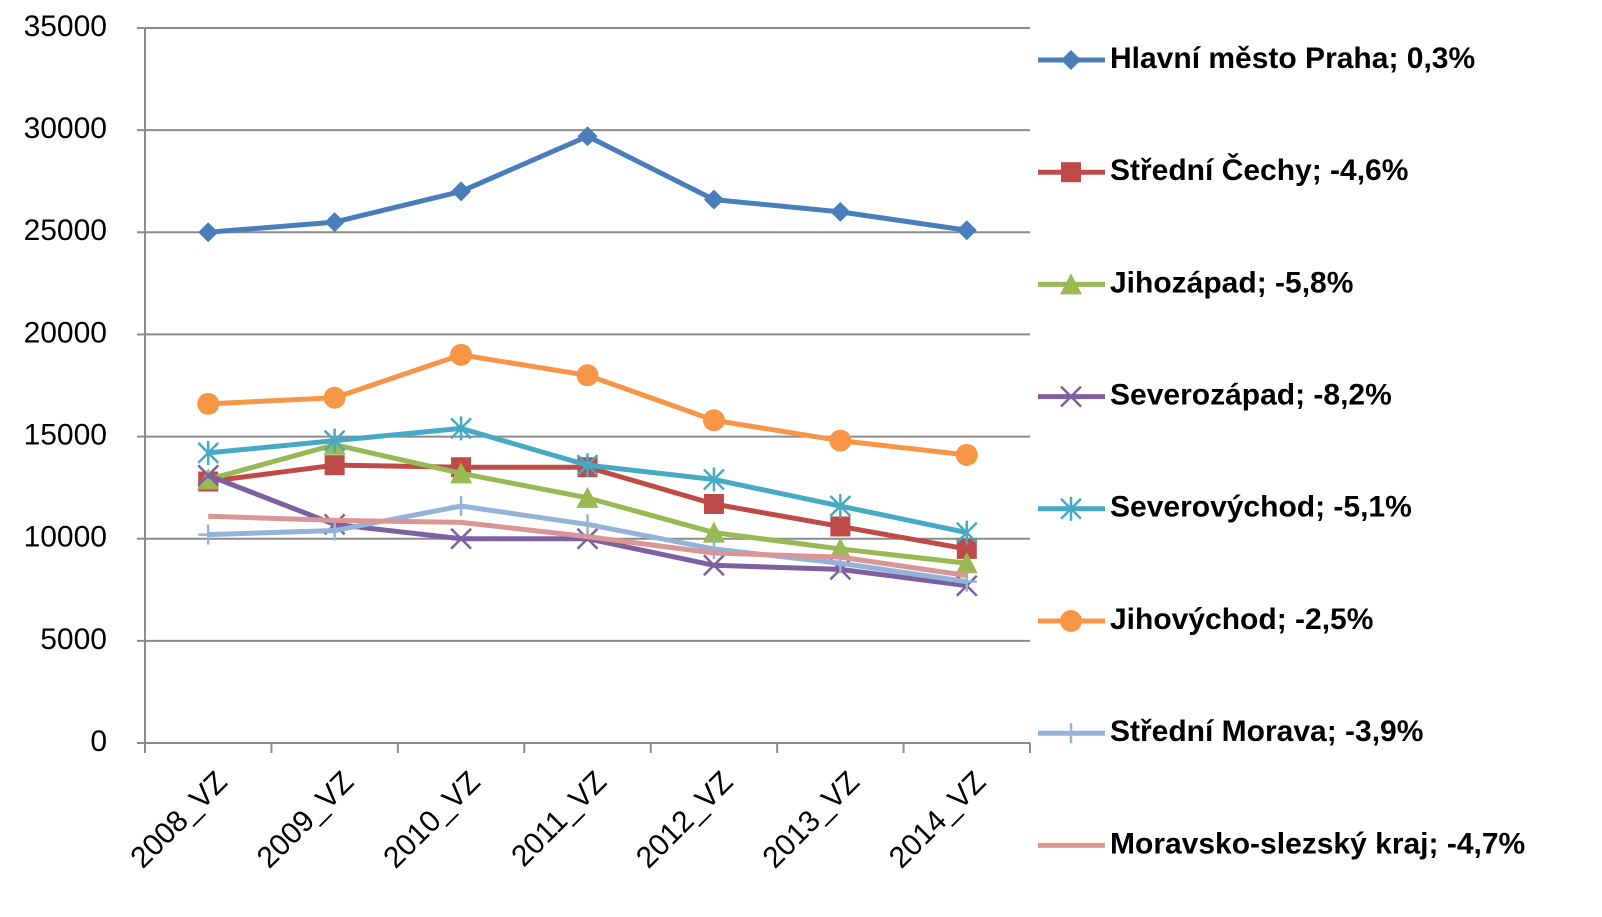  What do you see at coordinates (559, 819) in the screenshot?
I see `x-tick-label: 2011_VZ` at bounding box center [559, 819].